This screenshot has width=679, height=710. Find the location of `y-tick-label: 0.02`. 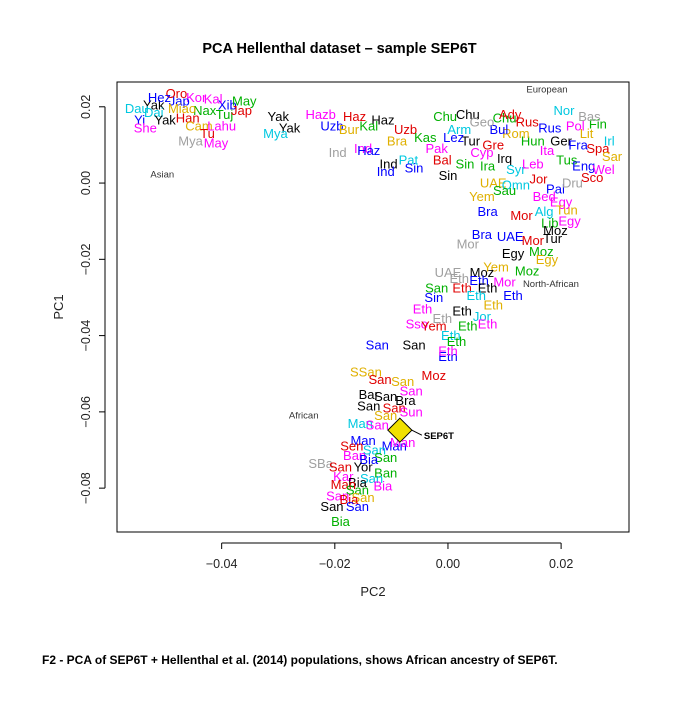

y-tick-label: 0.02 is located at coordinates (86, 107).